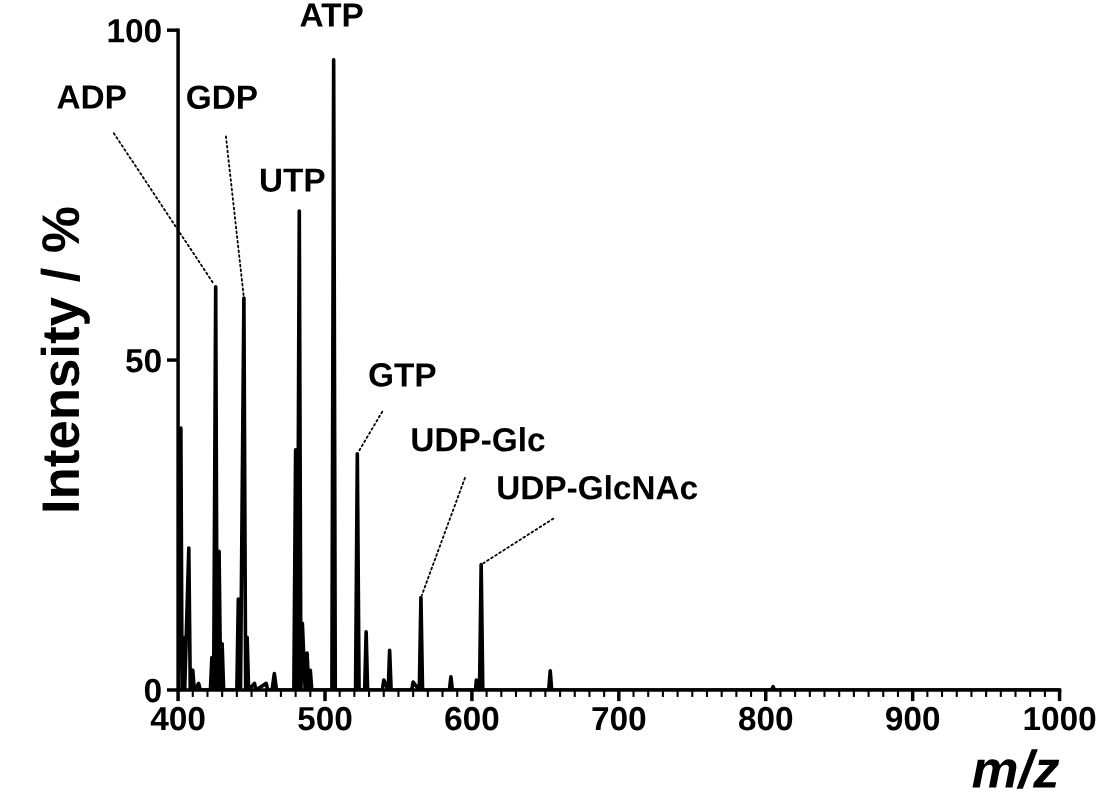  Describe the element at coordinates (292, 180) in the screenshot. I see `annotation: UTP` at that location.